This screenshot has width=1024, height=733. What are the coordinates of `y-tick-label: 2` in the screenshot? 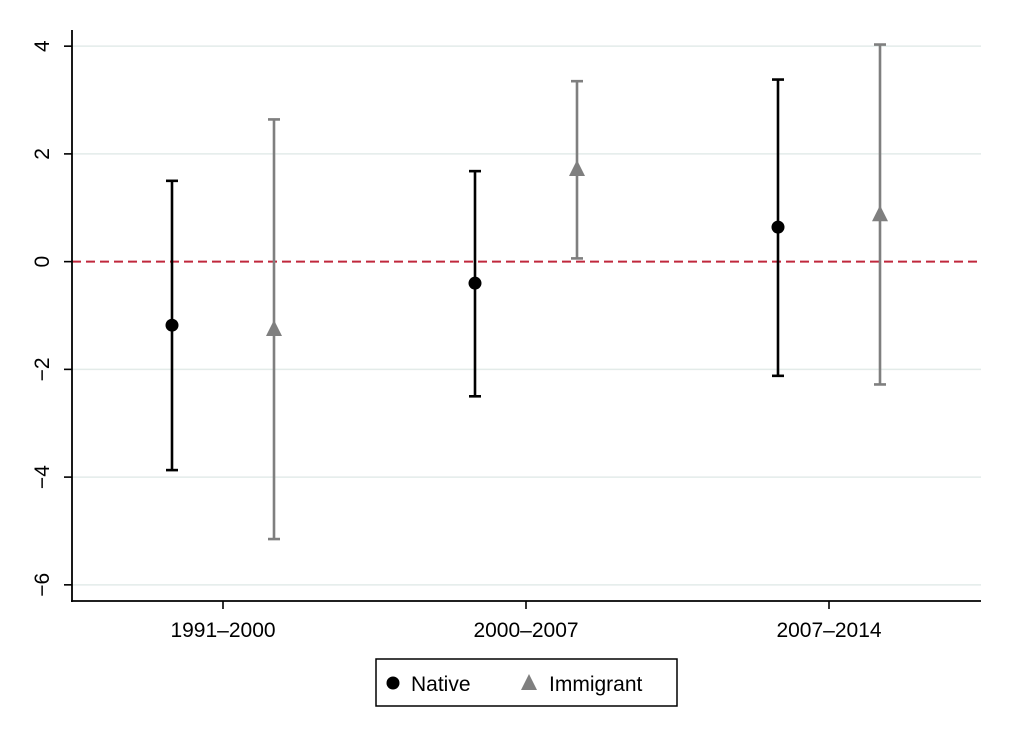 It's located at (42, 154).